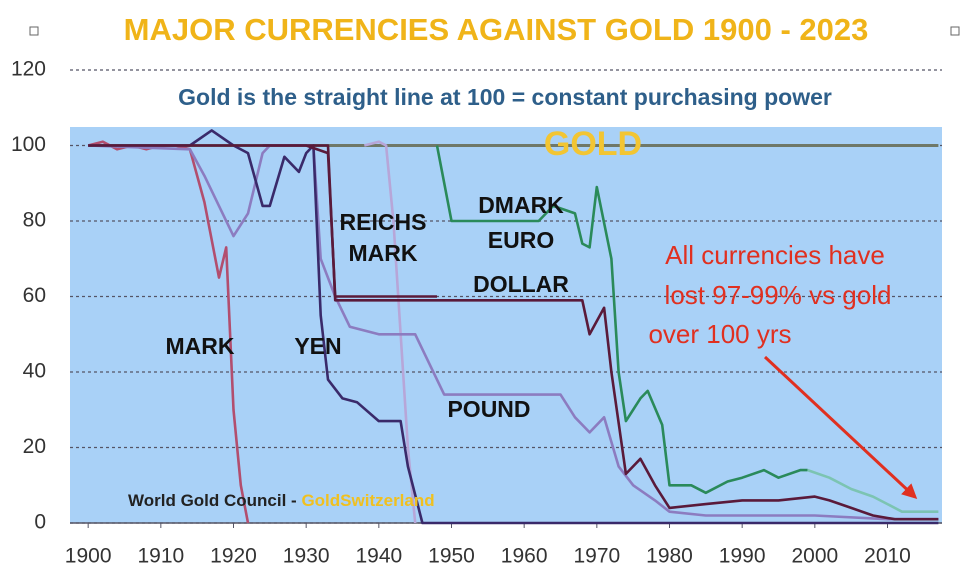  What do you see at coordinates (317, 346) in the screenshot?
I see `series-label: YEN` at bounding box center [317, 346].